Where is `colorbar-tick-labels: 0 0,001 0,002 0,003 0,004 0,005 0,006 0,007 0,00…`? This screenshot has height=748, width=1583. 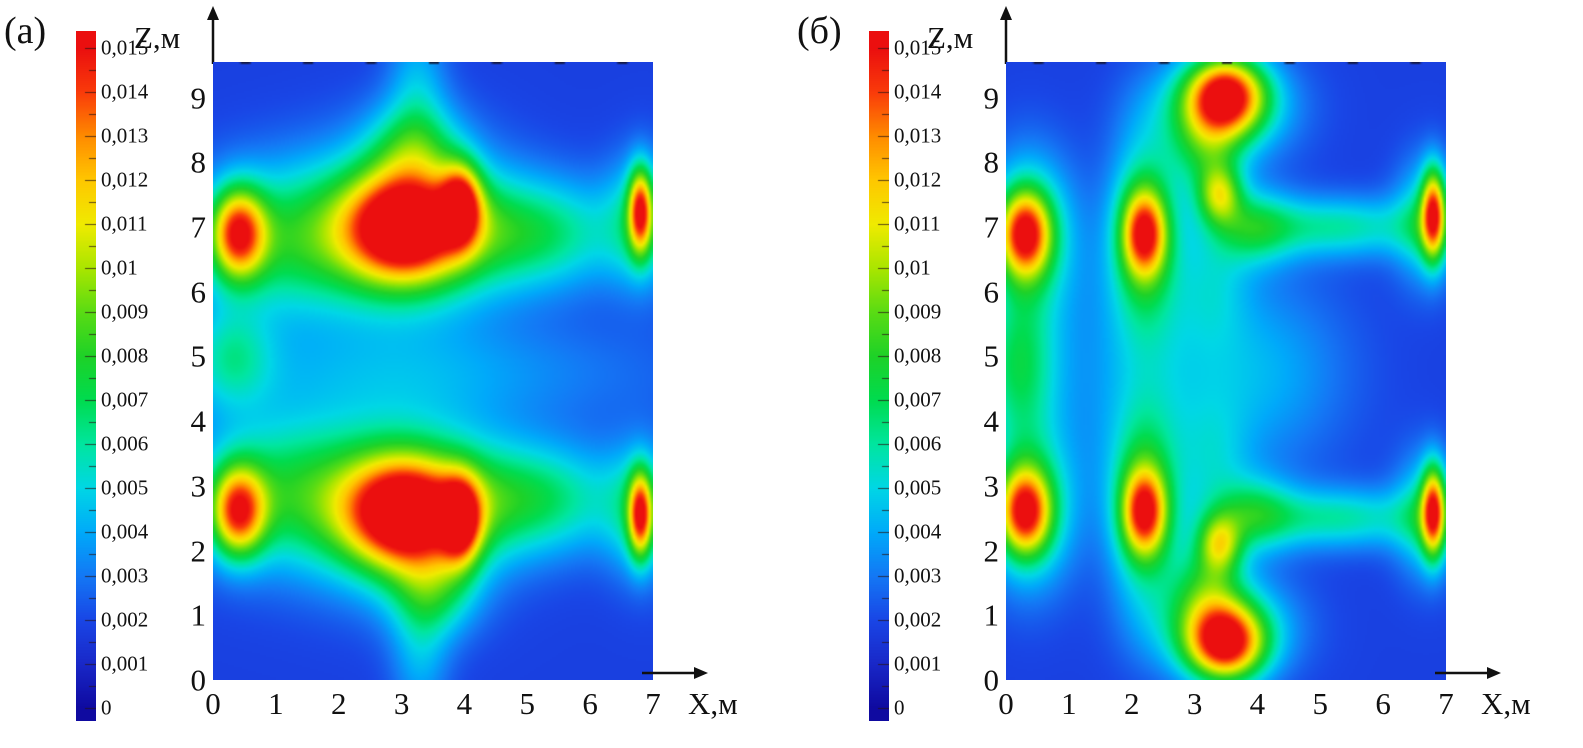 colorbar-tick-labels: 0 0,001 0,002 0,003 0,004 0,005 0,006 0,007 0,00… is located at coordinates (125, 377).